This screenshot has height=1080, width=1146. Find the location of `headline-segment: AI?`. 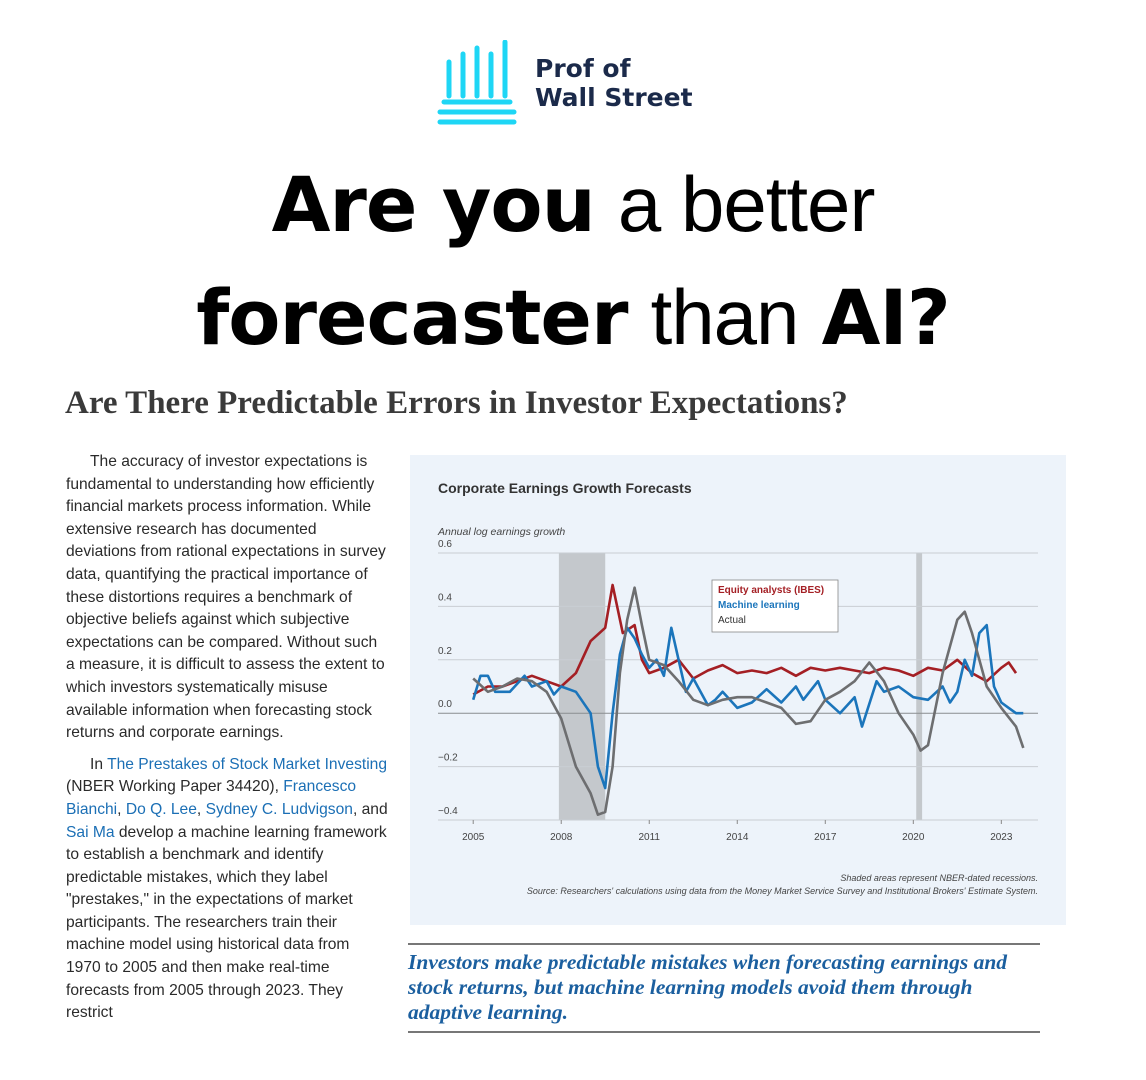

headline-segment: AI? is located at coordinates (886, 317).